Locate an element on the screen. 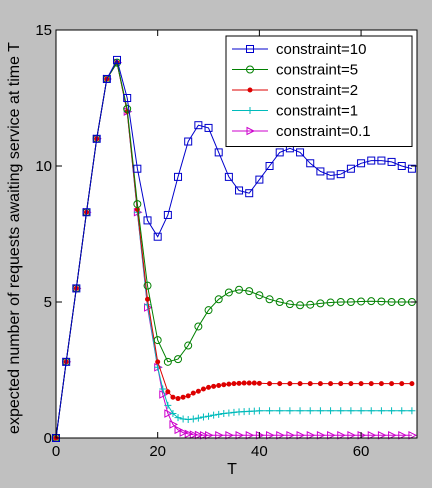  x-tick-label: 40 is located at coordinates (259, 451).